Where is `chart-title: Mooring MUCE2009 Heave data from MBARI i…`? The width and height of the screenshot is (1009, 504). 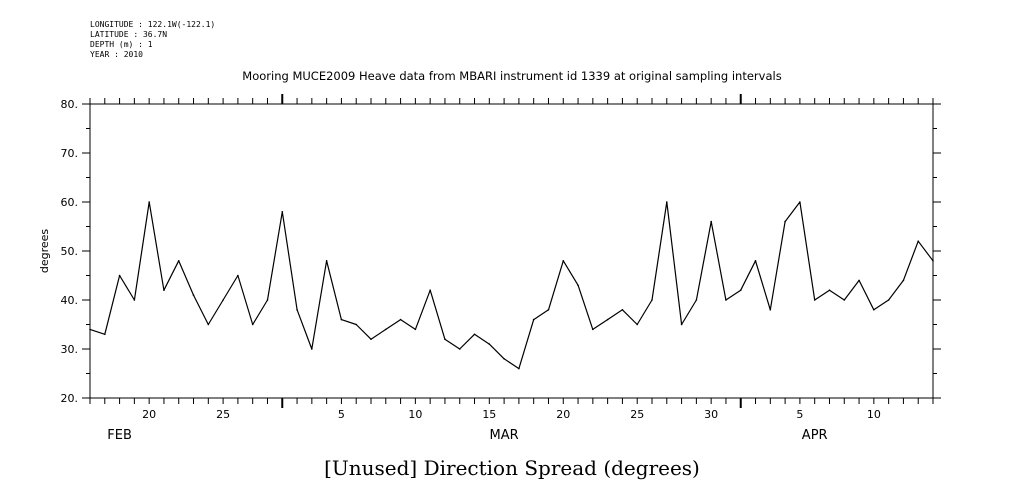 chart-title: Mooring MUCE2009 Heave data from MBARI i… is located at coordinates (511, 76).